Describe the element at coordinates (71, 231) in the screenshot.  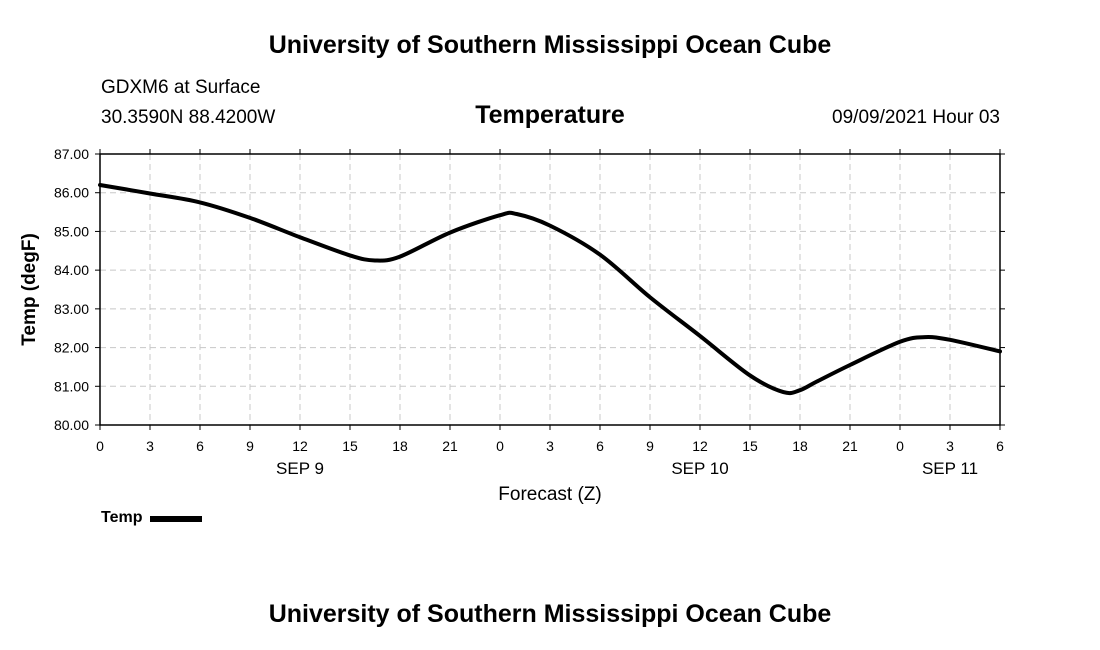
I see `y-tick-label: 85.00` at that location.